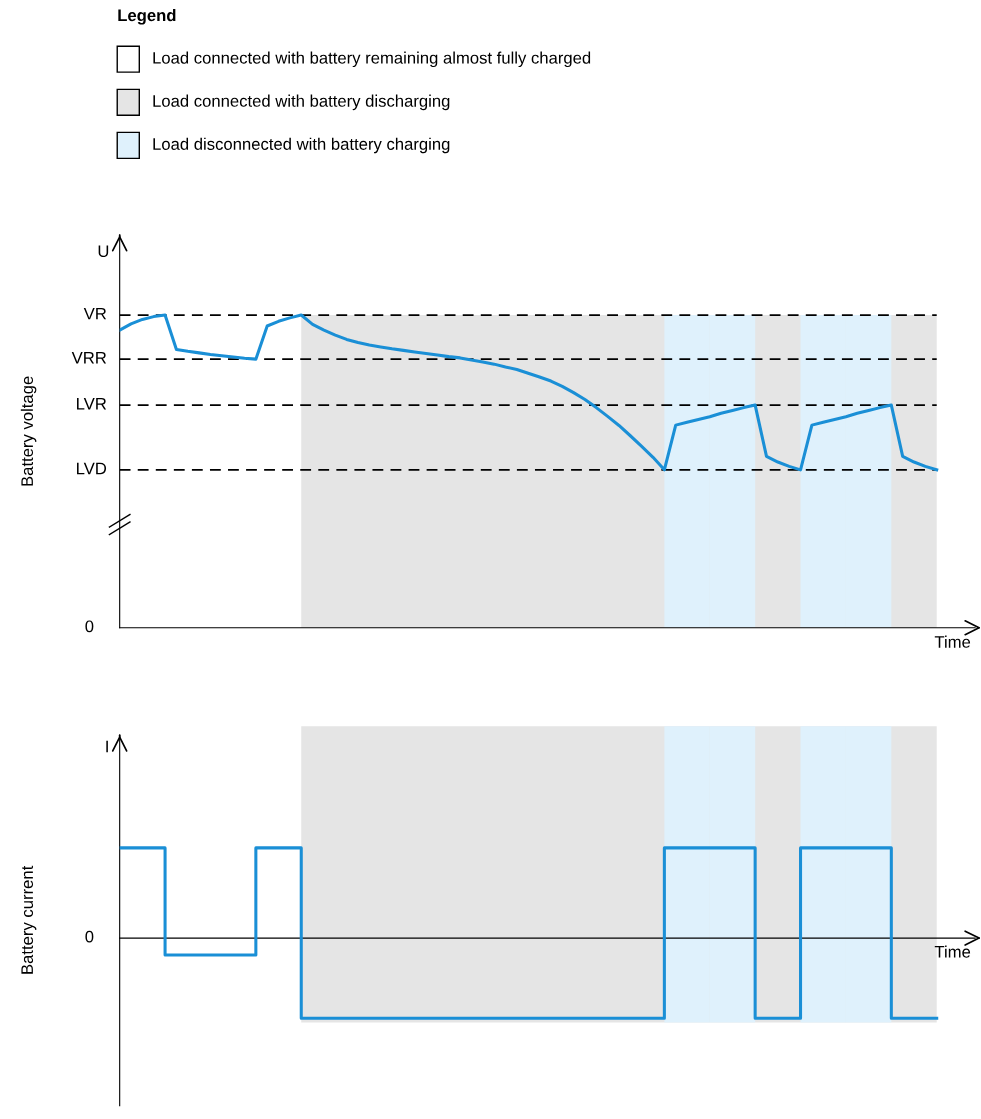 This screenshot has height=1119, width=981. I want to click on text: U, so click(103, 251).